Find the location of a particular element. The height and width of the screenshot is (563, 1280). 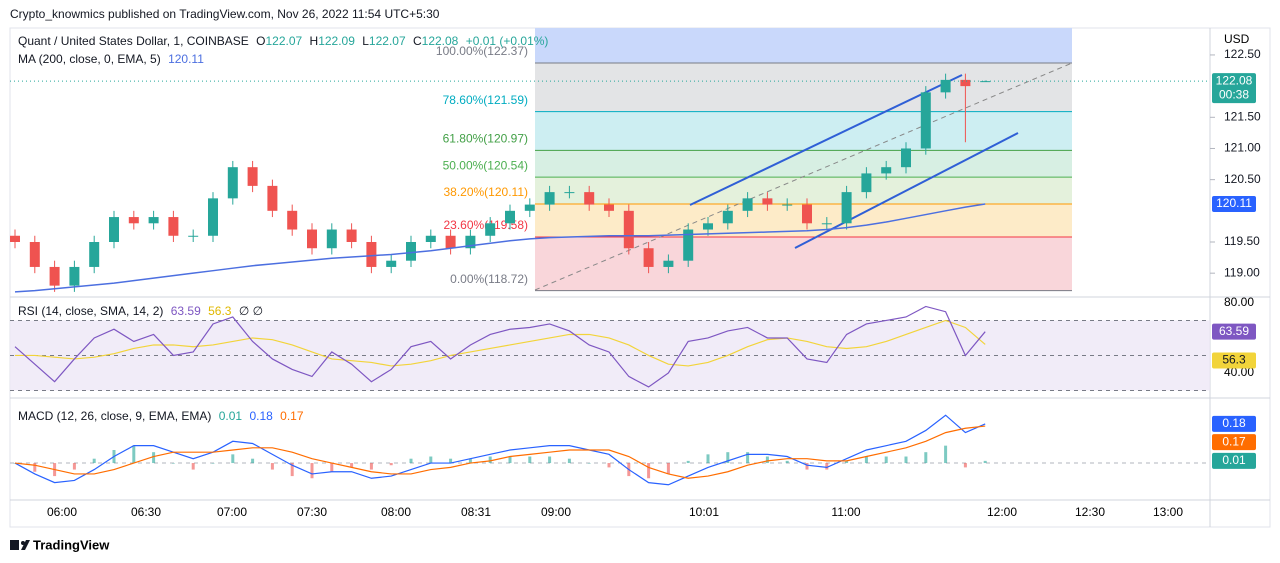

footer-brand: TradingView is located at coordinates (71, 544).